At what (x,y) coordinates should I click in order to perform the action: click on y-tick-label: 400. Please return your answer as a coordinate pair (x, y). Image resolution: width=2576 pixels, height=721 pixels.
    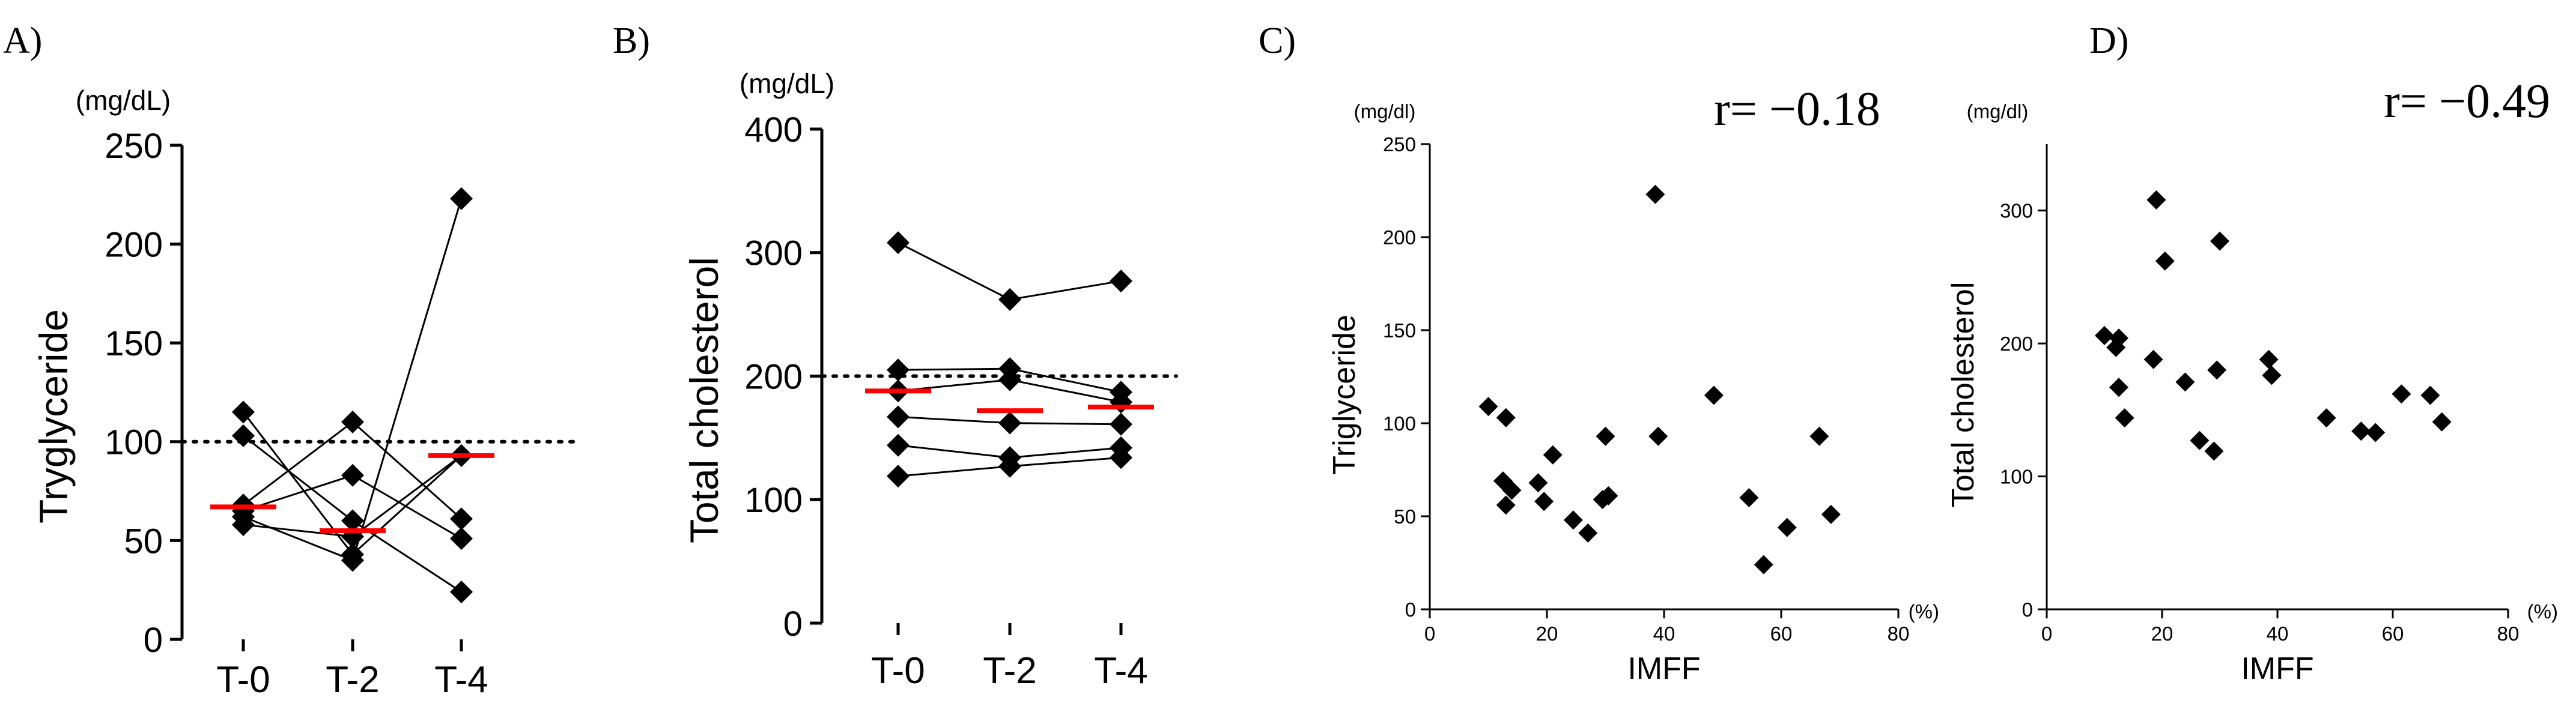
    Looking at the image, I should click on (774, 129).